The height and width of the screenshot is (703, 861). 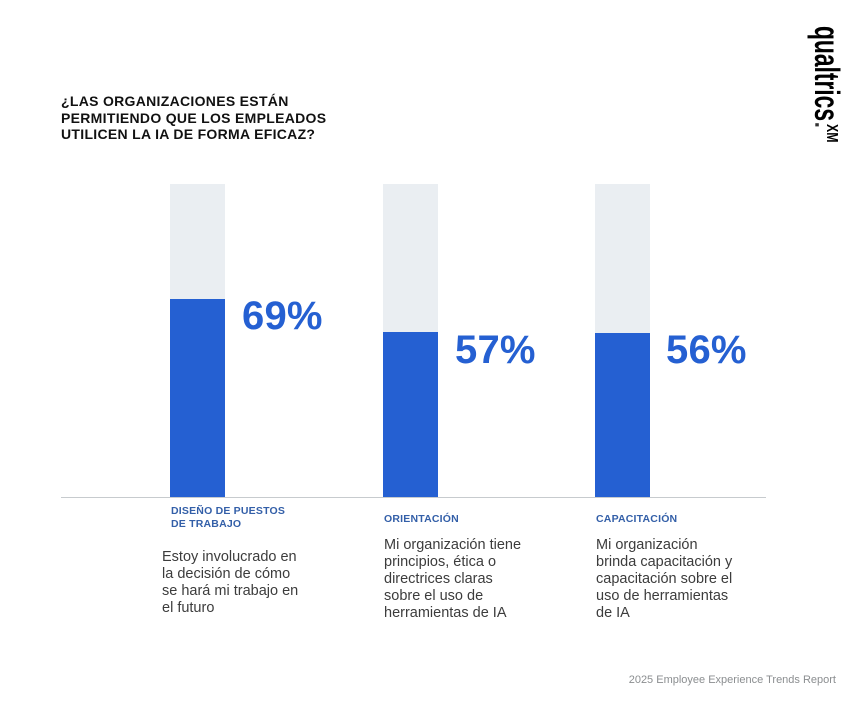 What do you see at coordinates (831, 133) in the screenshot?
I see `svg-text: XM` at bounding box center [831, 133].